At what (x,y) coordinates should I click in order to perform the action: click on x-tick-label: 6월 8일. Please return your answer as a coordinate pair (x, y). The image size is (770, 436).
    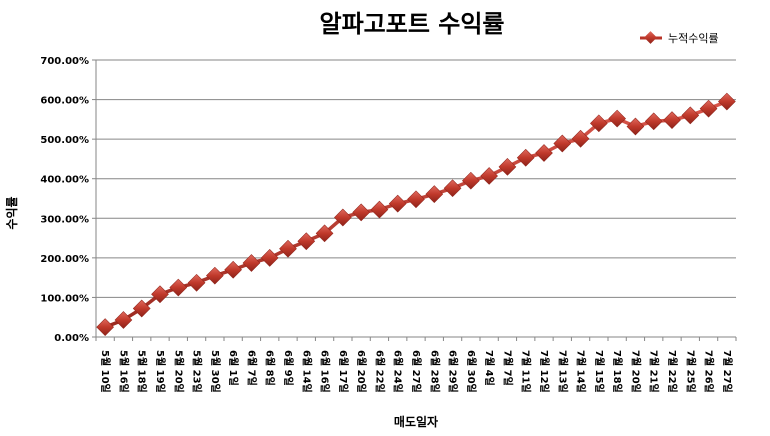
    Looking at the image, I should click on (270, 368).